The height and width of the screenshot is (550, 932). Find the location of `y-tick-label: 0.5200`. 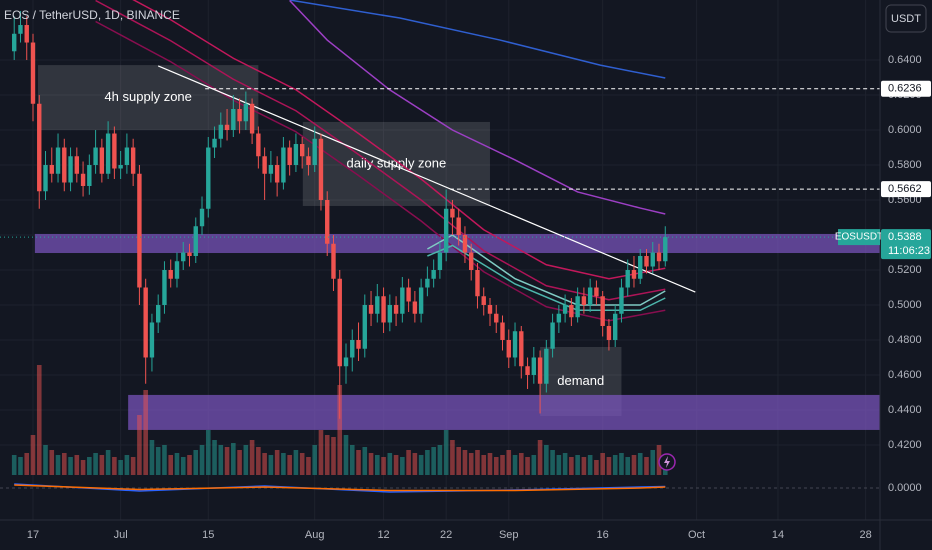

y-tick-label: 0.5200 is located at coordinates (905, 270).